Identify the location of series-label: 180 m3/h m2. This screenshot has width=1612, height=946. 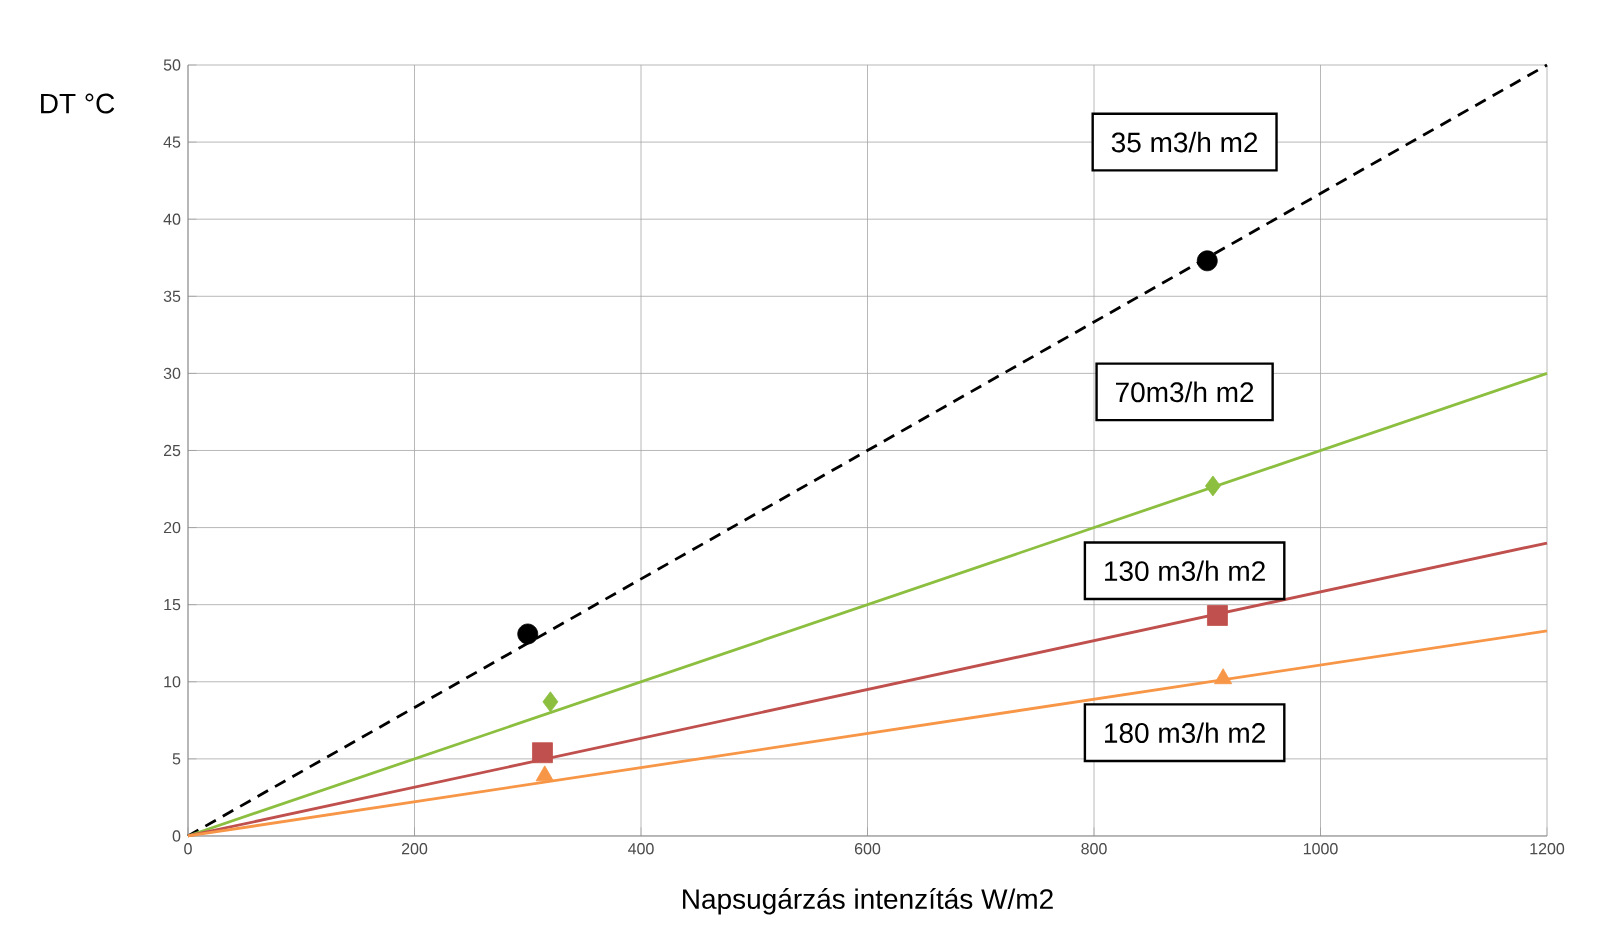
(1185, 732).